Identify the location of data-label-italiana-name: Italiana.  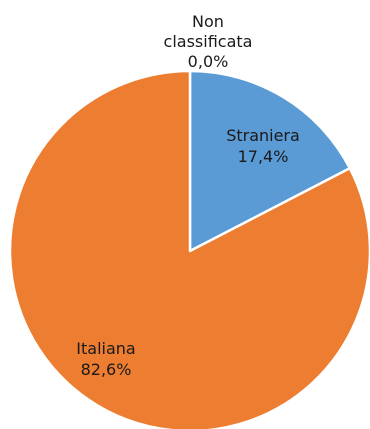
(105, 348).